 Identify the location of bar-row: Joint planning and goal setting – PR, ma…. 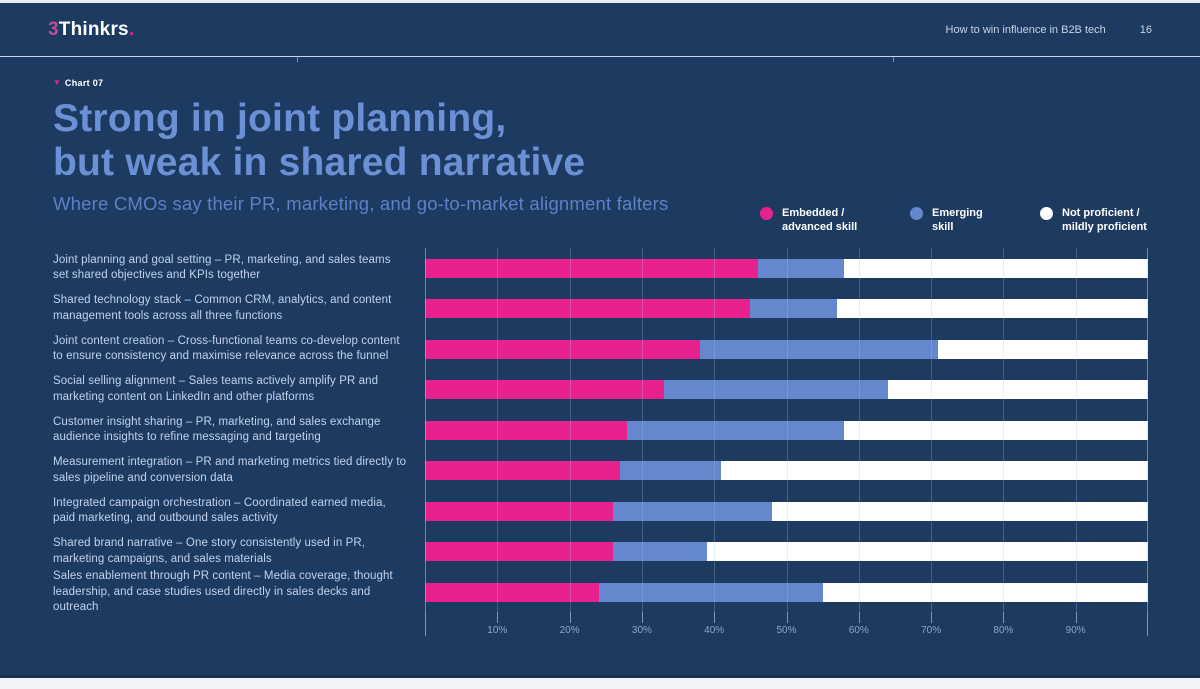
(600, 268).